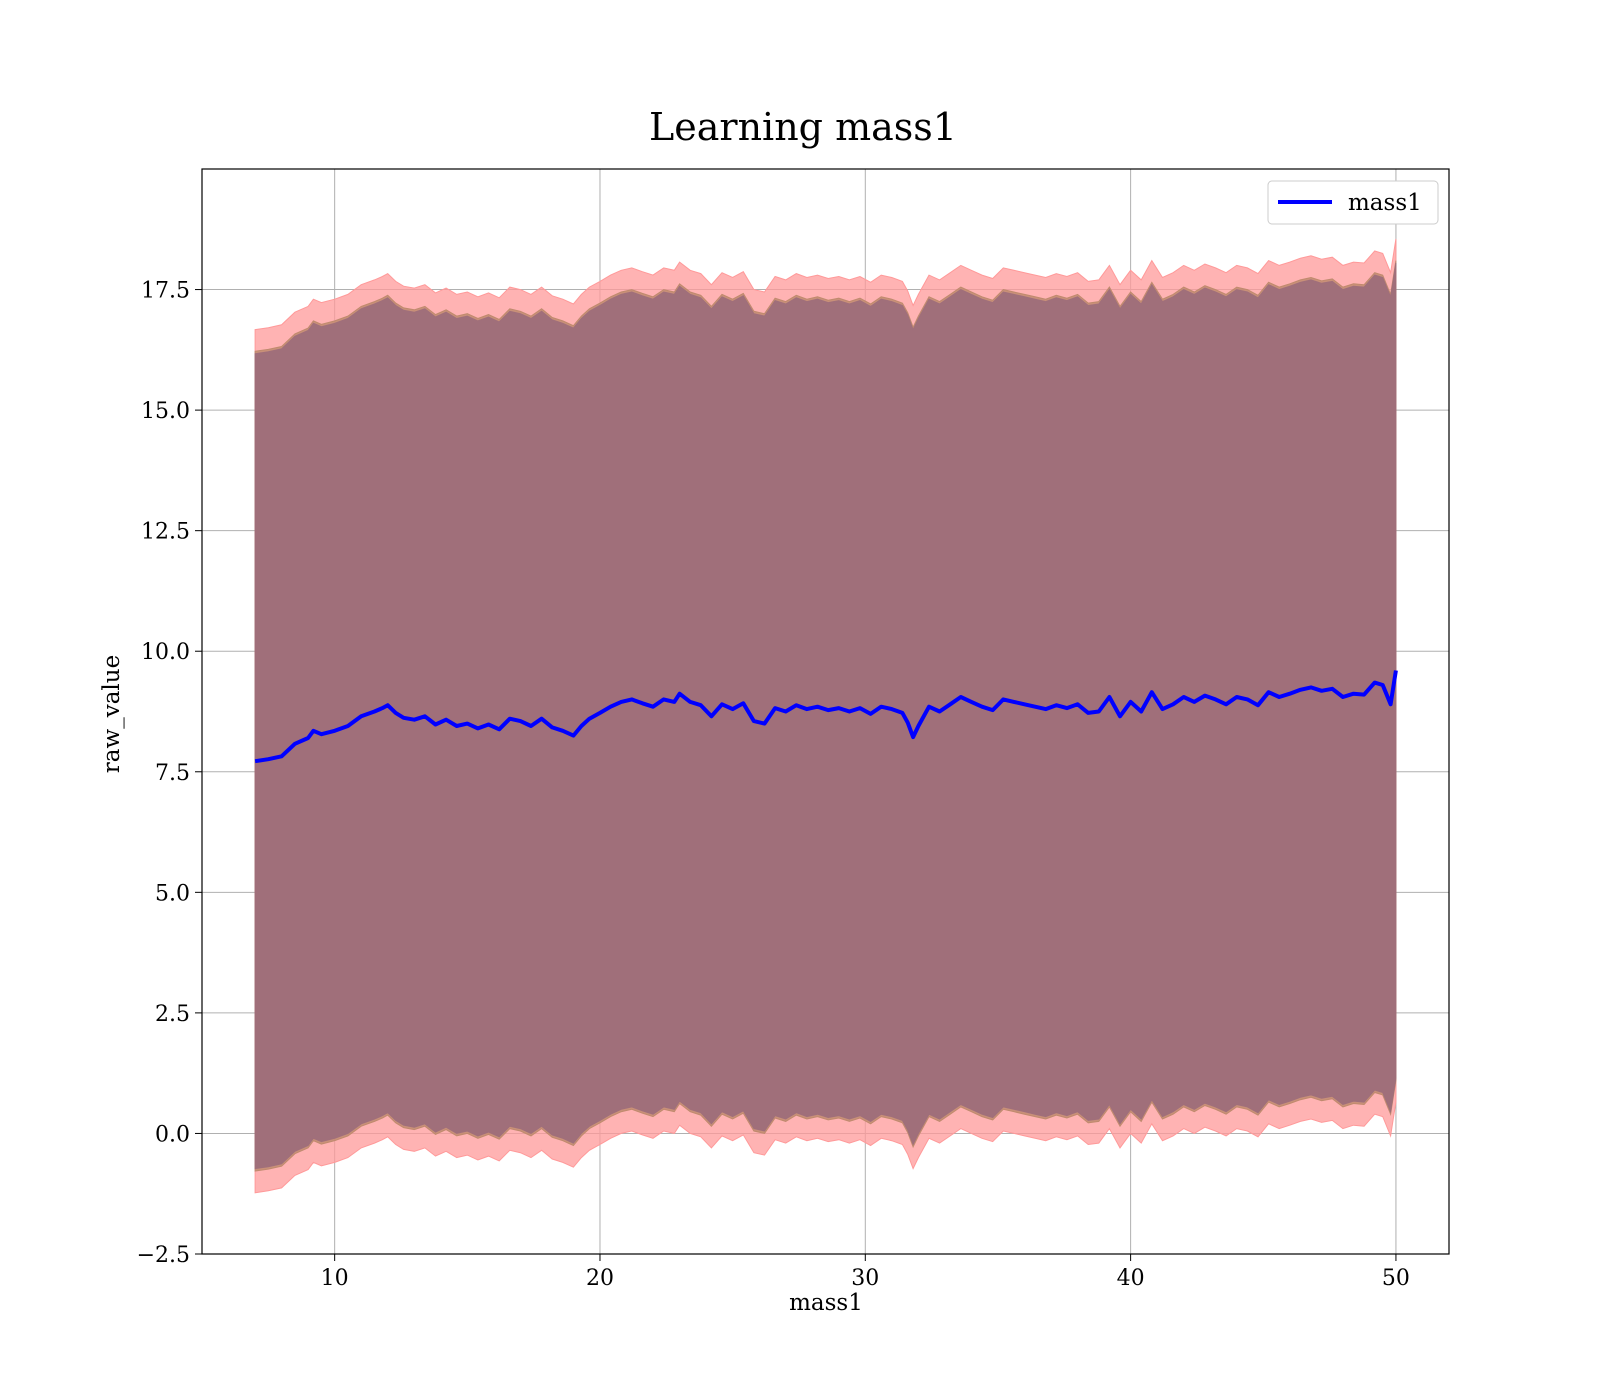  What do you see at coordinates (112, 714) in the screenshot?
I see `y-axis-label: raw_value` at bounding box center [112, 714].